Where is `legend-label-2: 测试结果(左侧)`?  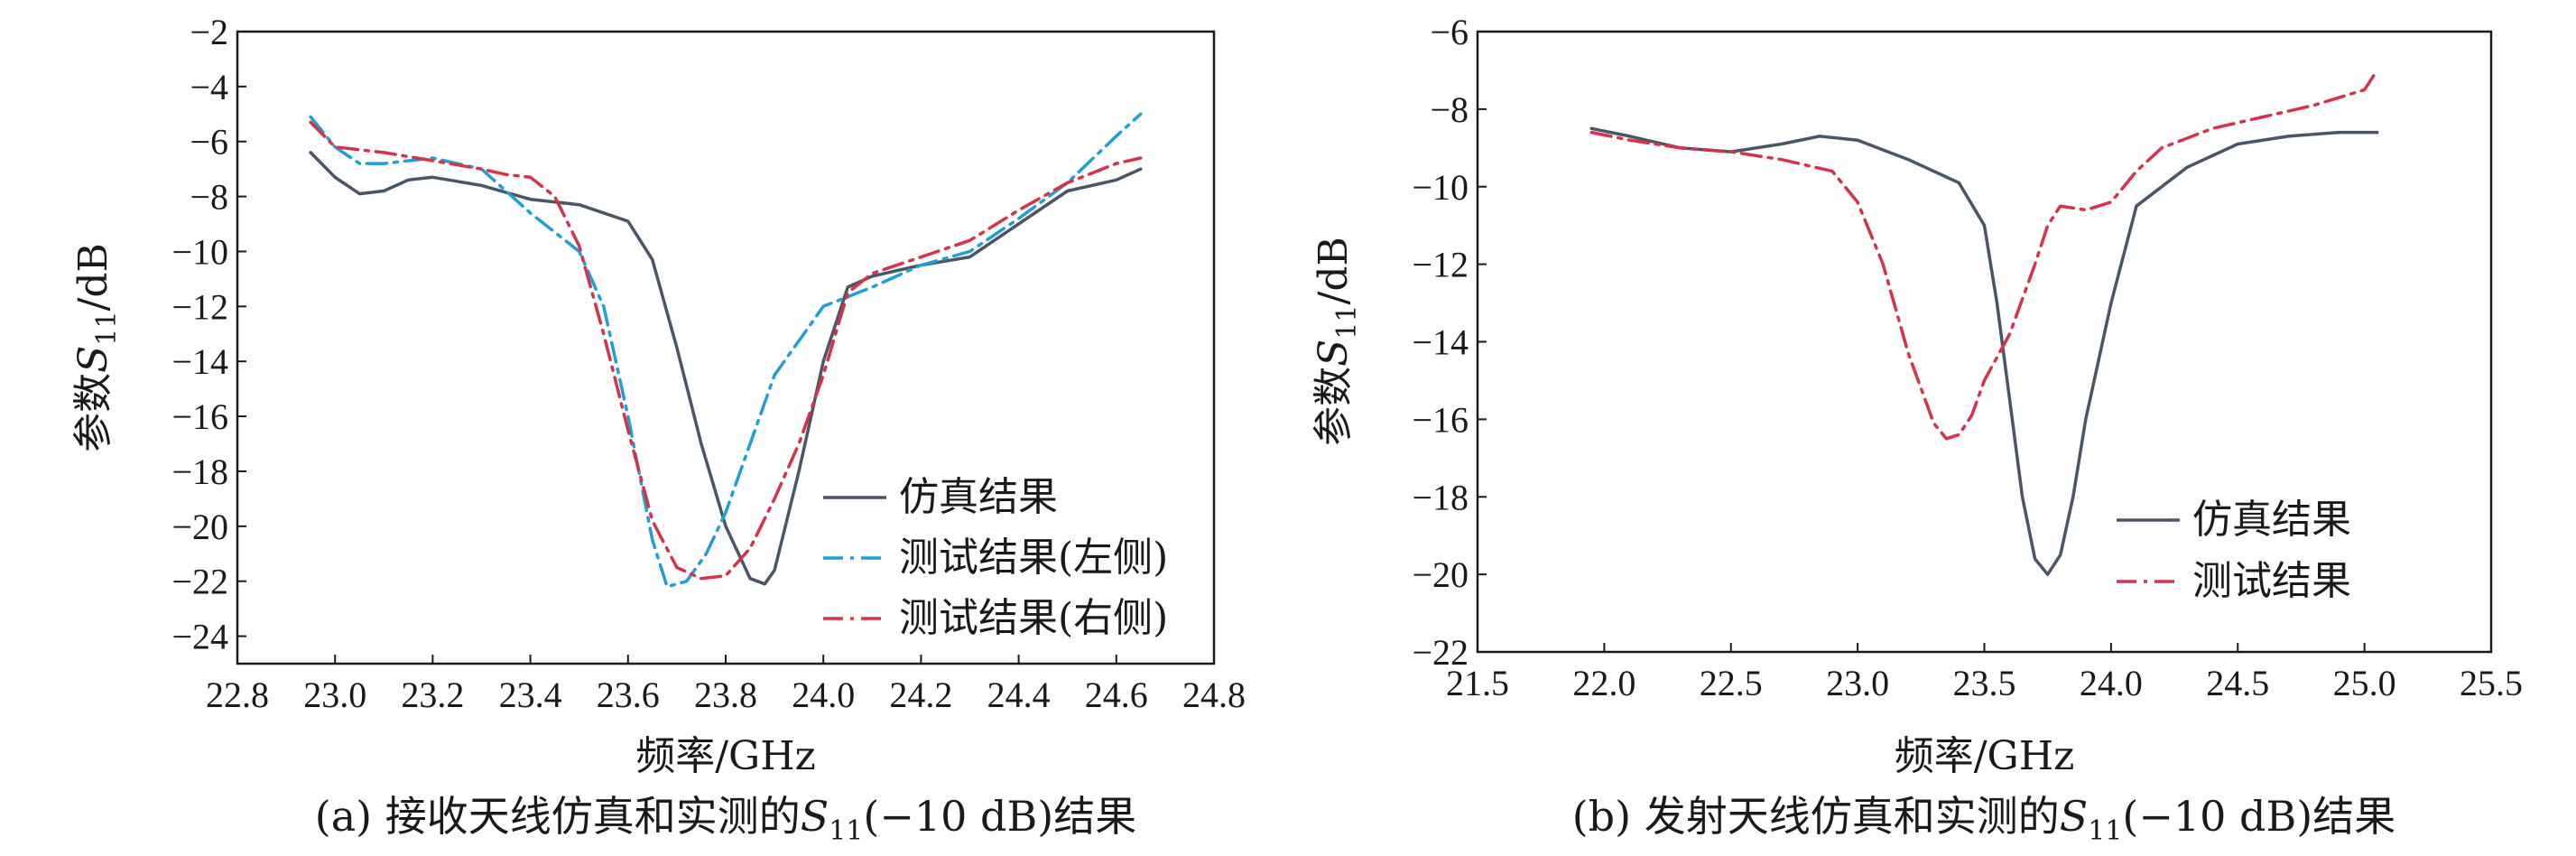 legend-label-2: 测试结果(左侧) is located at coordinates (1033, 558).